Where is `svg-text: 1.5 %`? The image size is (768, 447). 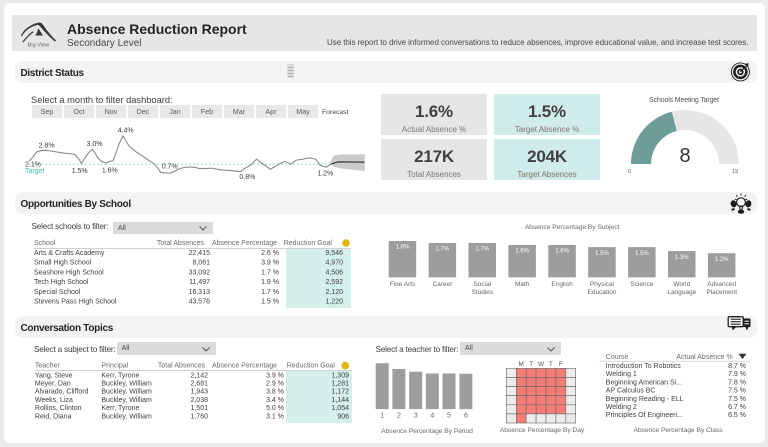
svg-text: 1.5 % is located at coordinates (270, 302).